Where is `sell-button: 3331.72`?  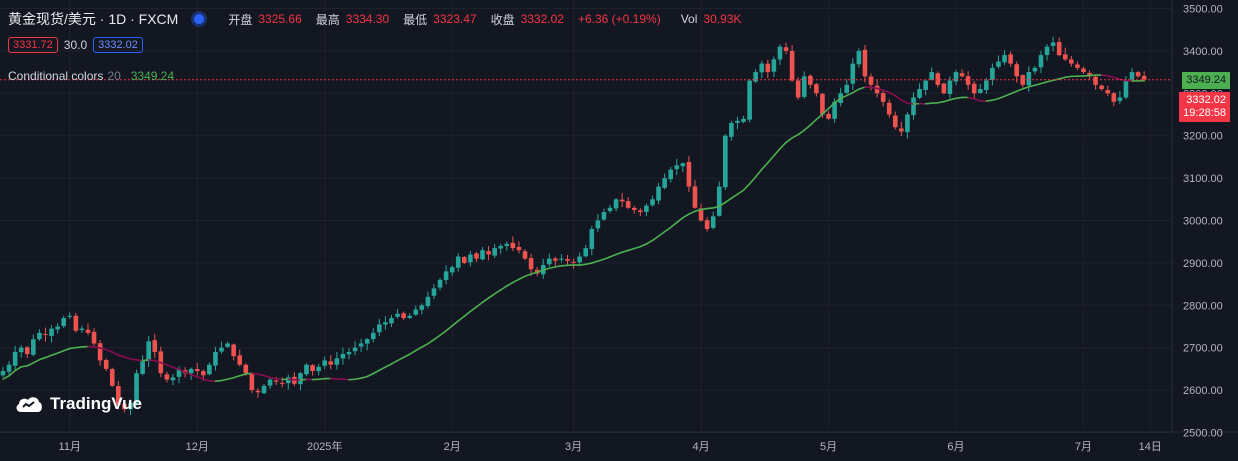
sell-button: 3331.72 is located at coordinates (33, 45).